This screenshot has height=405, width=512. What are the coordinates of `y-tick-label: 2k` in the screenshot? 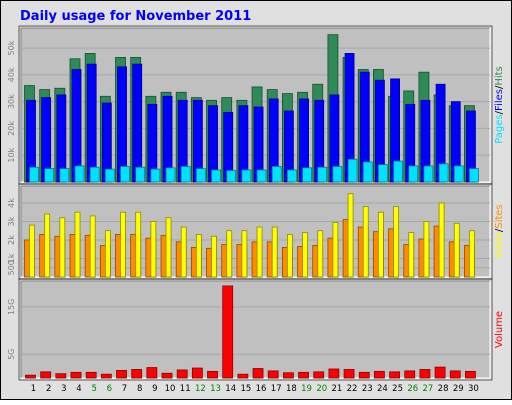 It's located at (11, 240).